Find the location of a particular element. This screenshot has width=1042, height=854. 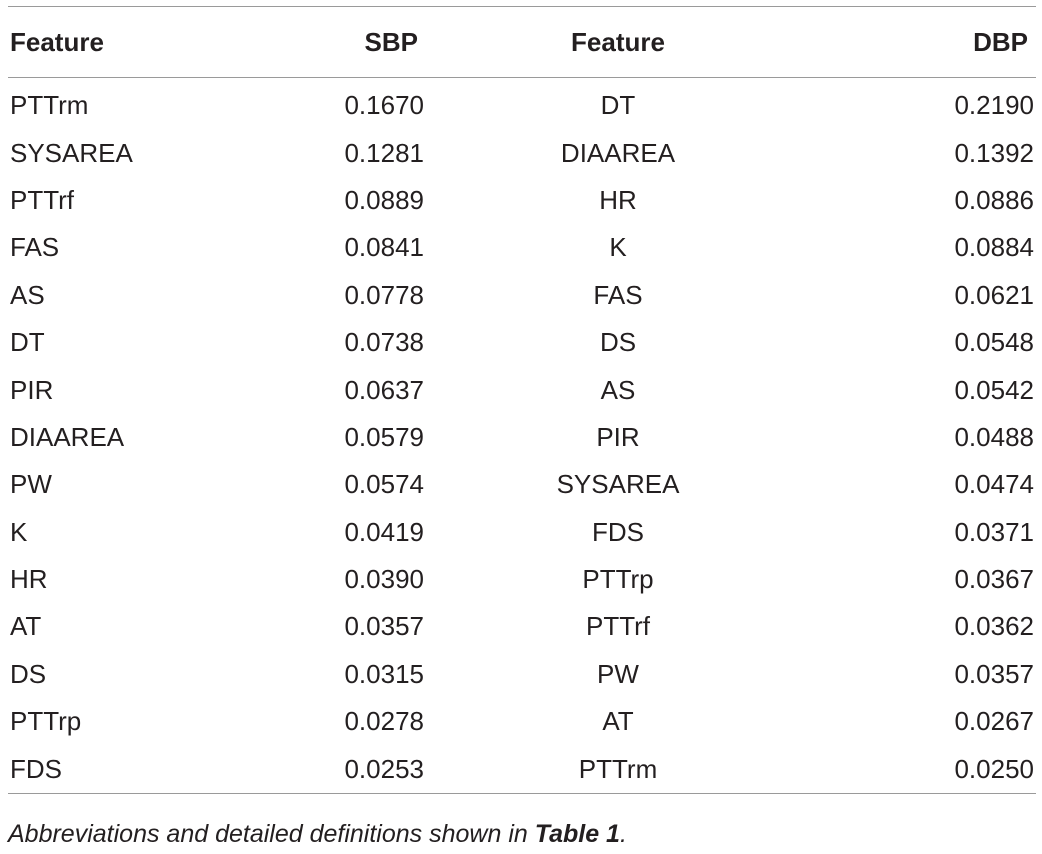

cell-feature-sbp: FAS is located at coordinates (35, 247).